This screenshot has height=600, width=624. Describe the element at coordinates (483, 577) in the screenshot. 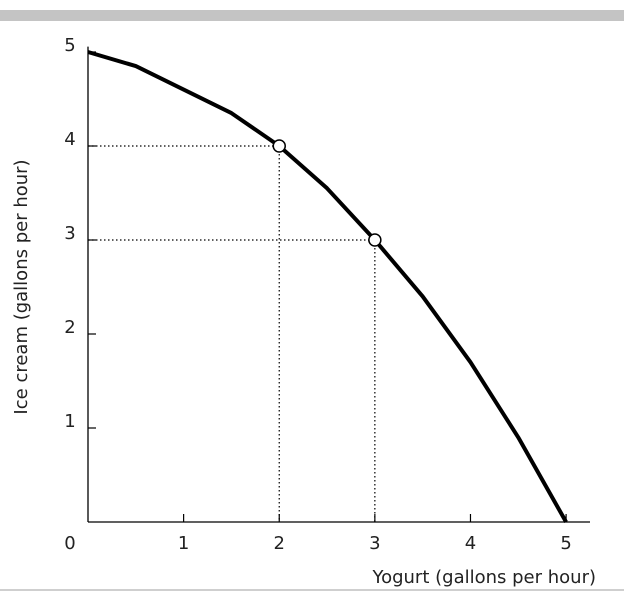

I see `x-axis-label: Yogurt (gallons per hour)` at that location.